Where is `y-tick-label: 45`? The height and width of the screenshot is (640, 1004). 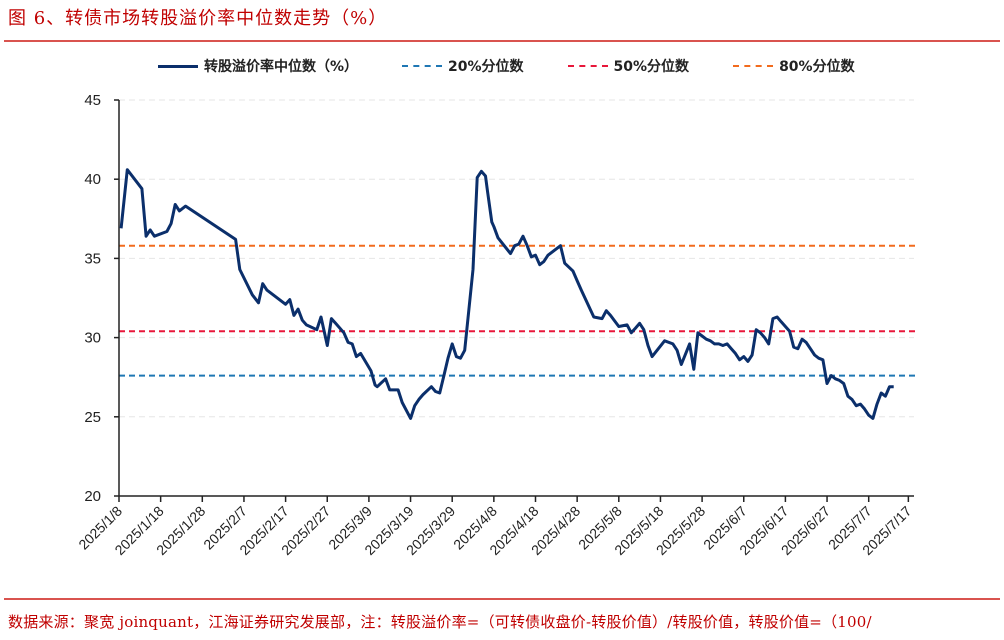
y-tick-label: 45 is located at coordinates (92, 100).